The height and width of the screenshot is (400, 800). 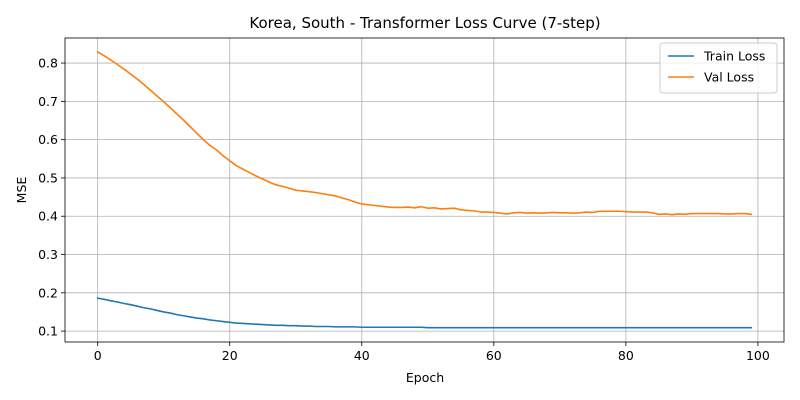 I want to click on y-tick-label: 0.7, so click(x=48, y=101).